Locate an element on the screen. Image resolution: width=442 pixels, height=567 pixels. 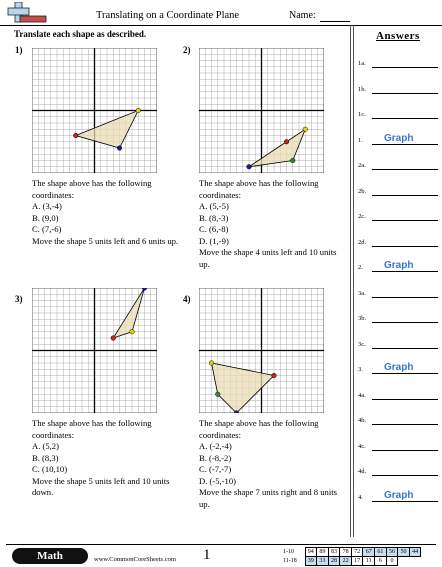
answer-row: 4d. is located at coordinates (398, 469).